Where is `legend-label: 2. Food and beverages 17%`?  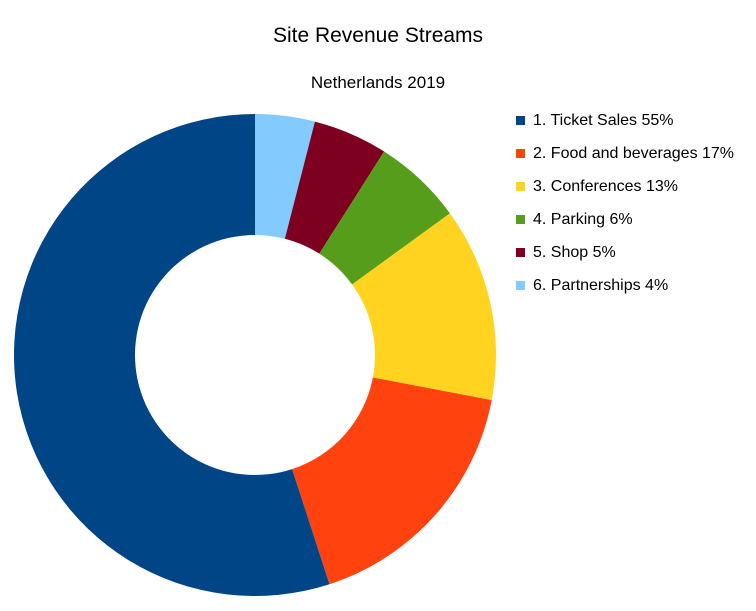 legend-label: 2. Food and beverages 17% is located at coordinates (634, 153).